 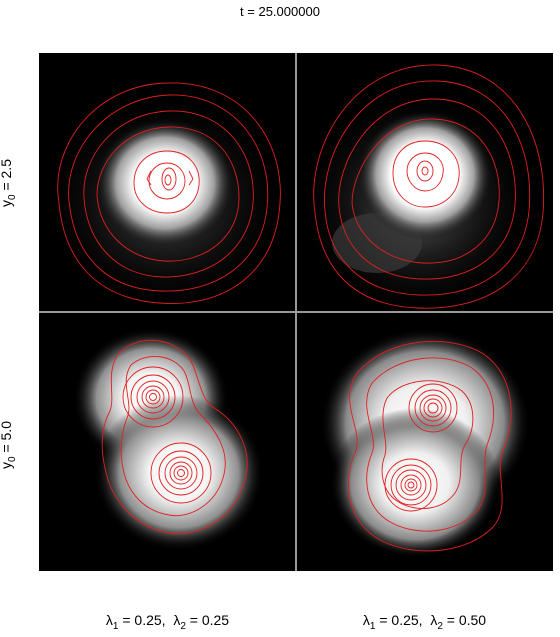 I want to click on row-label-top: y0 = 2.5, so click(x=9, y=183).